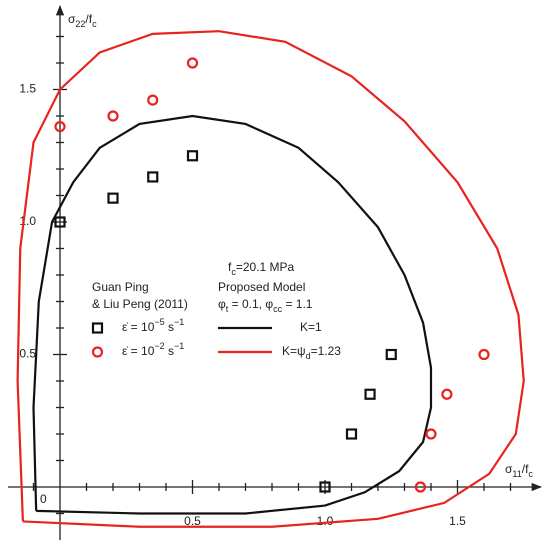  I want to click on y-tick-label: 1.0, so click(27, 221).